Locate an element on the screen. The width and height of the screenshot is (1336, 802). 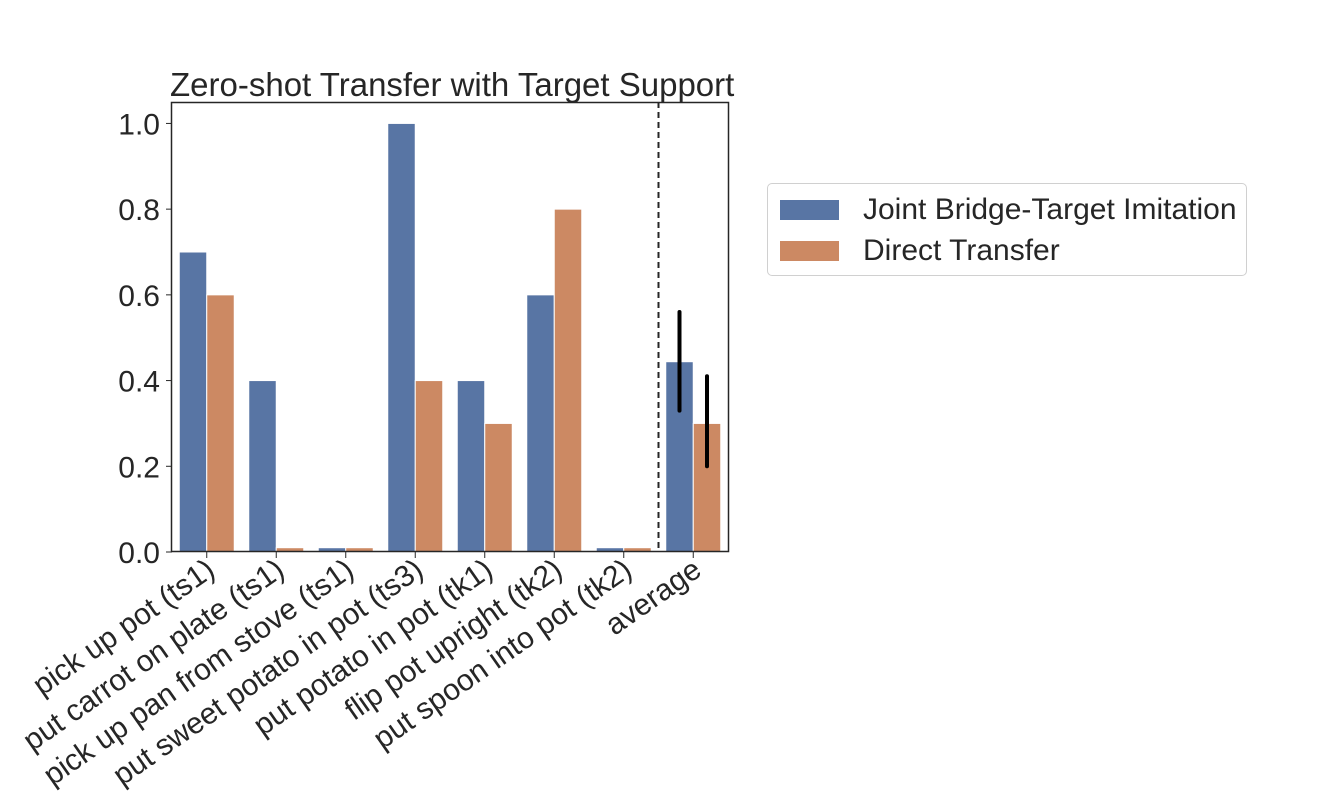
y-tick-label-2: 0.4 is located at coordinates (139, 382).